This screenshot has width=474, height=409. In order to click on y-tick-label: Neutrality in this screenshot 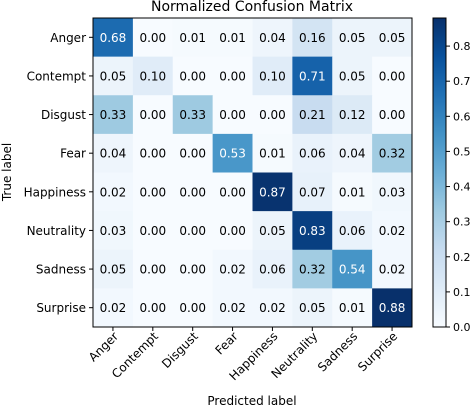, I will do `click(56, 231)`.